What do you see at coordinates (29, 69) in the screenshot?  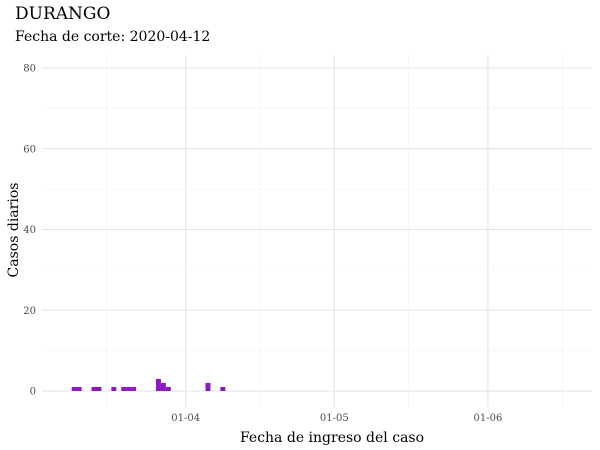 I see `y-tick-label: 80` at bounding box center [29, 69].